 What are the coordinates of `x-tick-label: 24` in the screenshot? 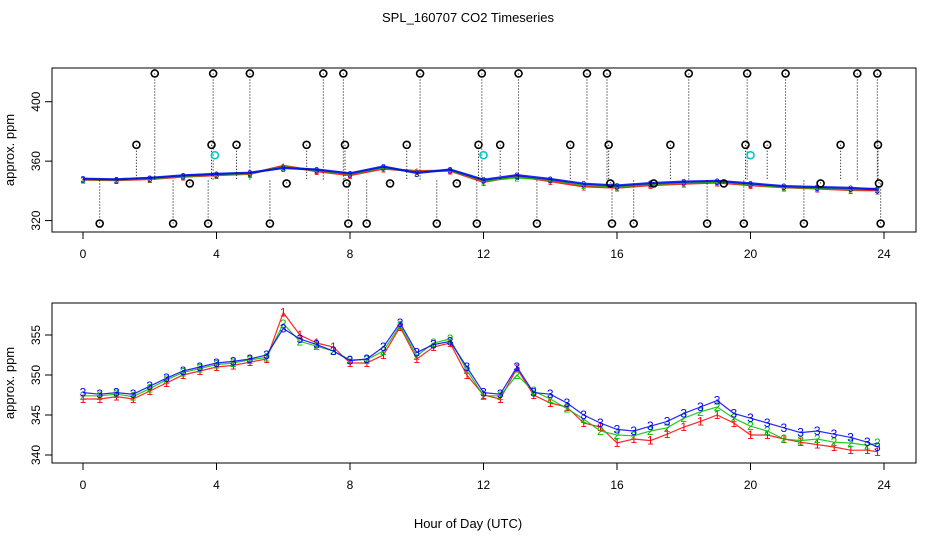 It's located at (884, 254).